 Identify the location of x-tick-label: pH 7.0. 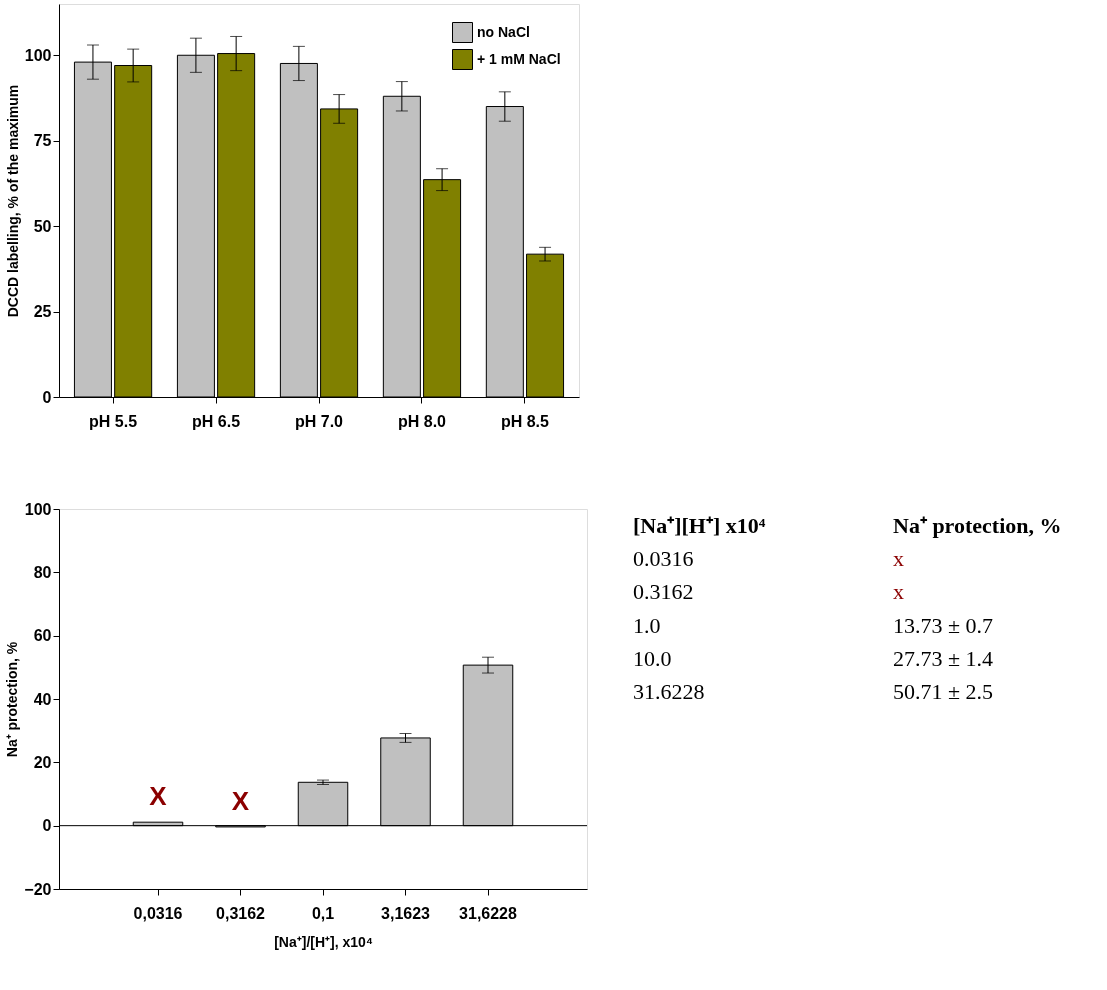
(319, 421).